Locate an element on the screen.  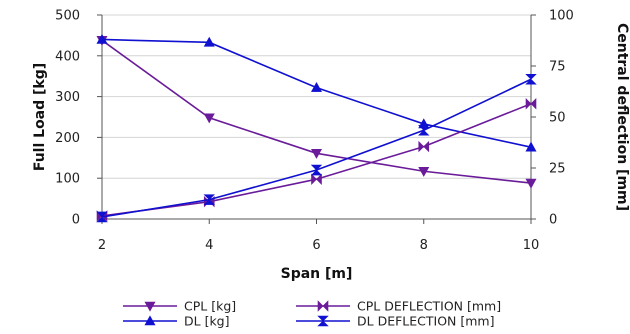
x-tick-label: 4 is located at coordinates (209, 245).